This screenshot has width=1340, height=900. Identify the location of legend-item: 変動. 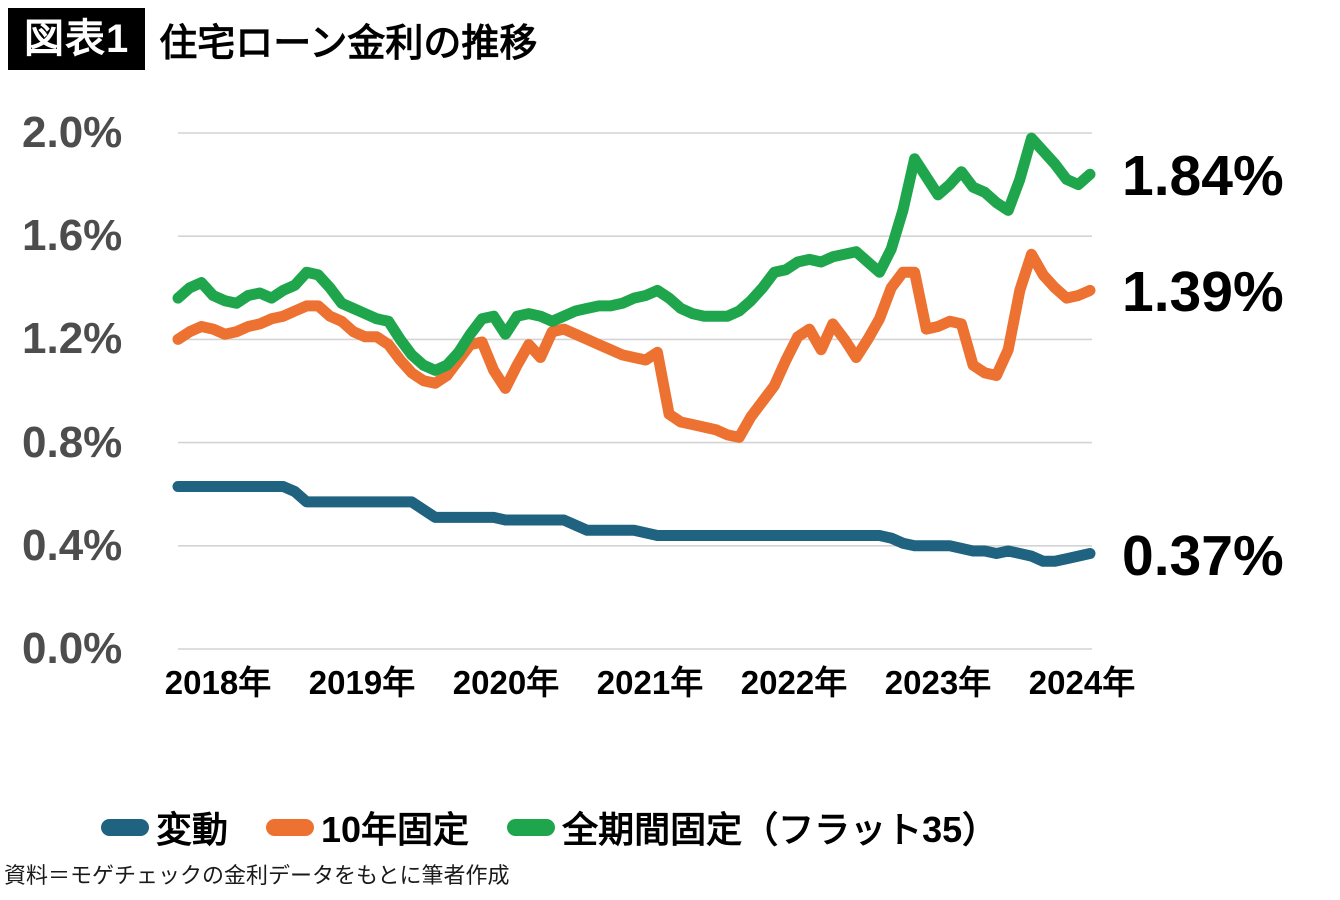
(164, 827).